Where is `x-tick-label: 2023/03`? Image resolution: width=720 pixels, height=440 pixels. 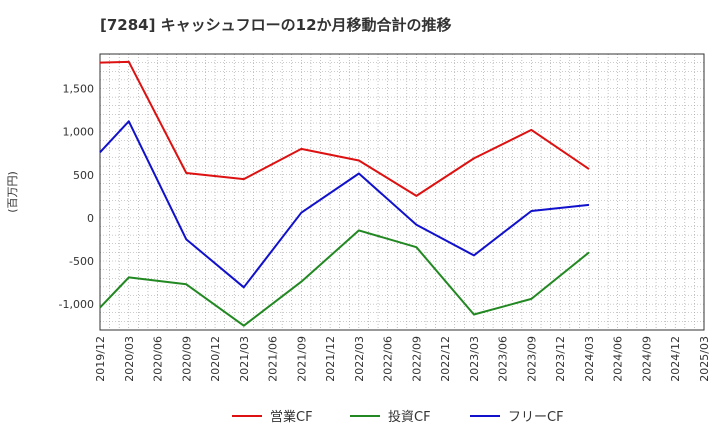 x-tick-label: 2023/03 is located at coordinates (474, 359).